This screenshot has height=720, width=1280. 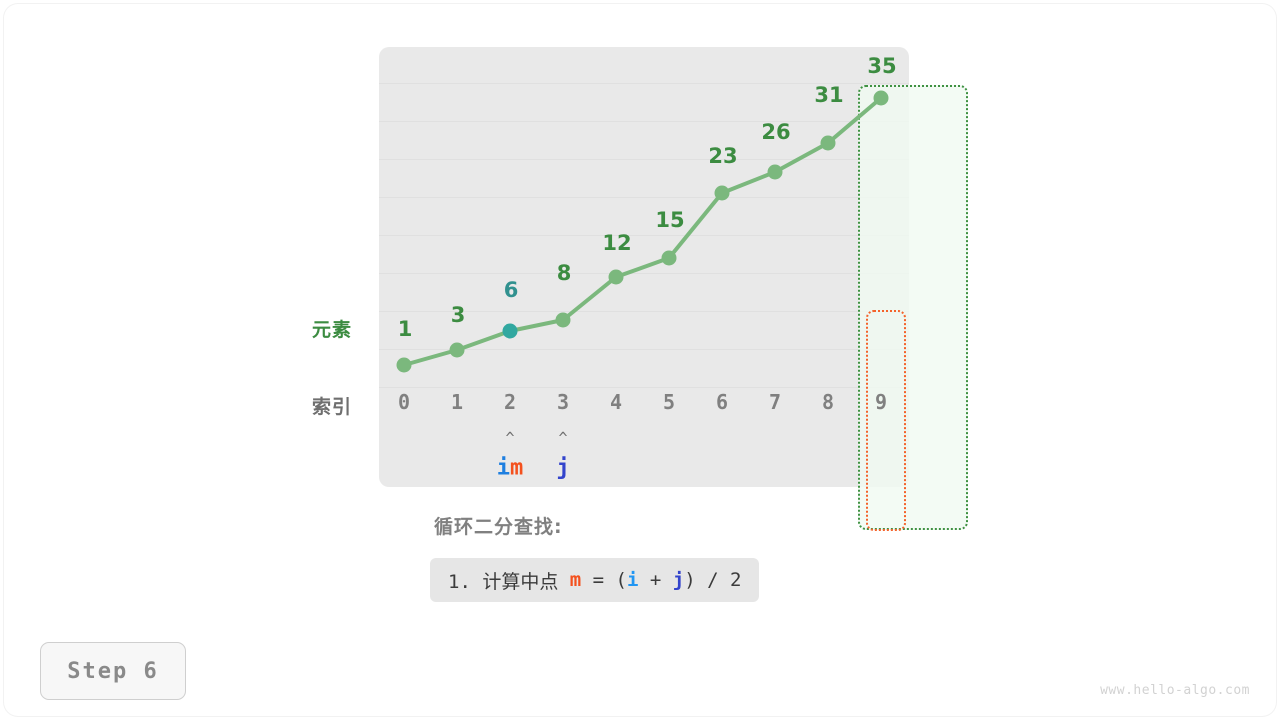 I want to click on caret-icon-im: ^, so click(x=510, y=438).